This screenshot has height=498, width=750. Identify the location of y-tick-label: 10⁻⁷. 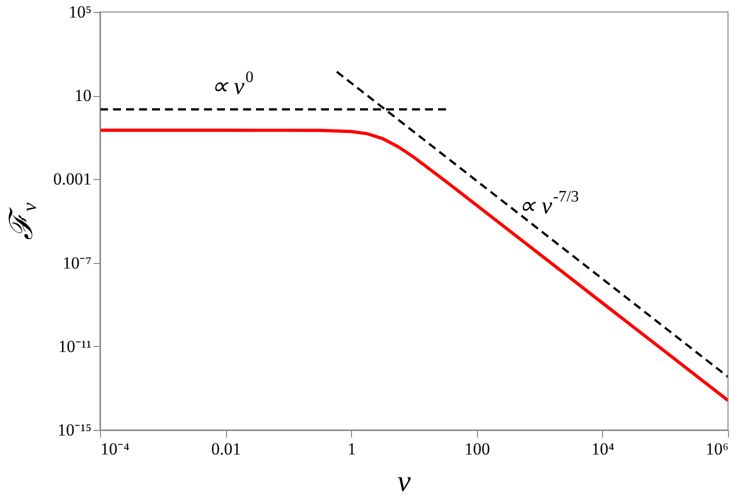
(77, 262).